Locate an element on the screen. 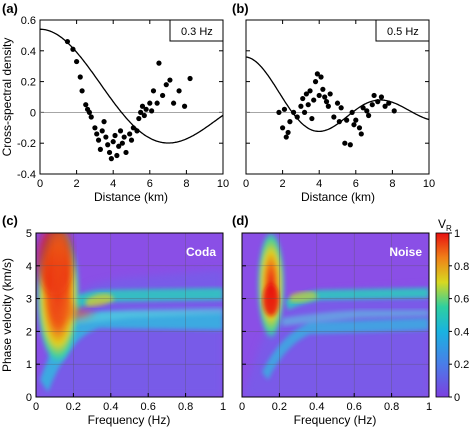 The width and height of the screenshot is (474, 429). y-tick-label: 4 is located at coordinates (29, 267).